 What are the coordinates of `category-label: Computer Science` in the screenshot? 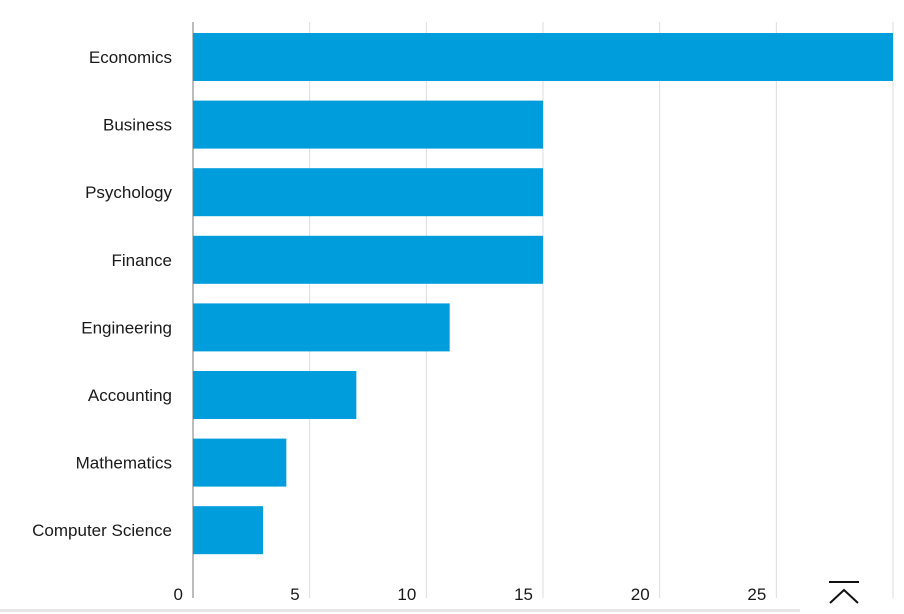 It's located at (102, 530).